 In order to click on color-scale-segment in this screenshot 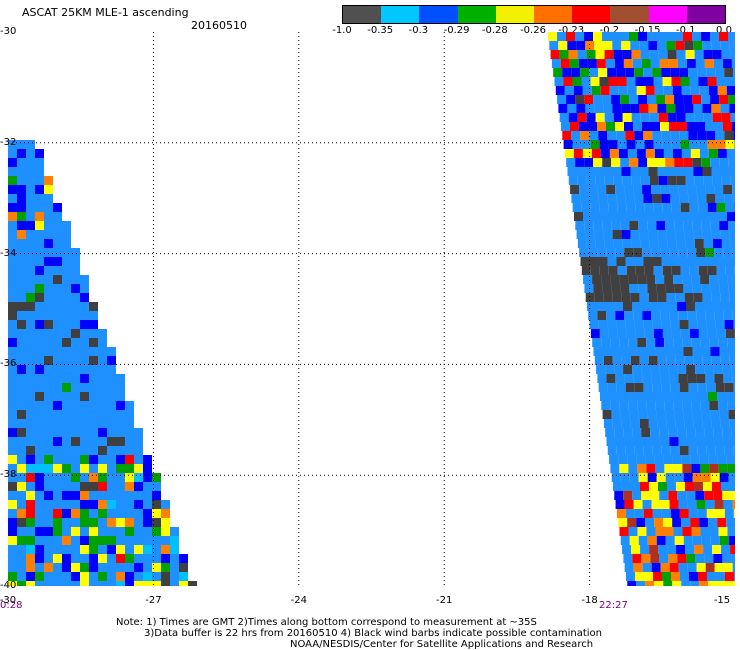, I will do `click(706, 14)`.